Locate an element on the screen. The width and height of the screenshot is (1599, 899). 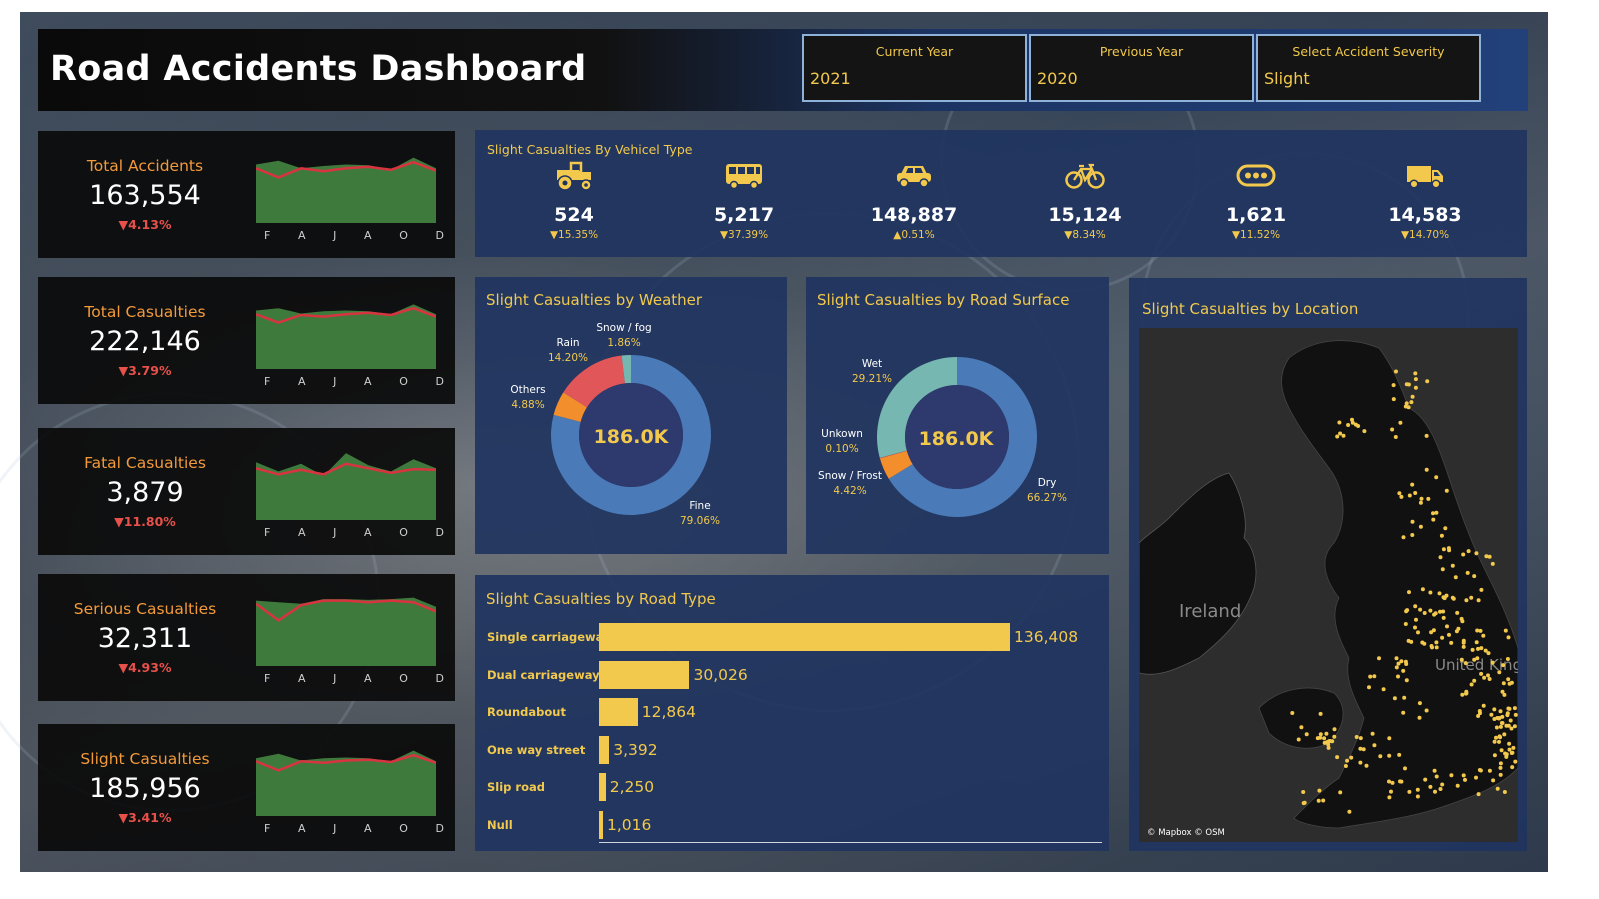
surface-donut-chart is located at coordinates (957, 437).